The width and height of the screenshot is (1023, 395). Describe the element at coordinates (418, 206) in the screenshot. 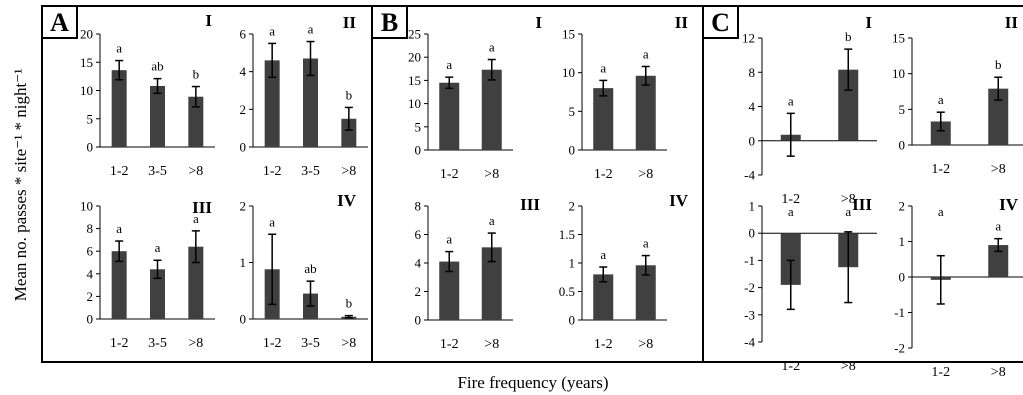

I see `y-tick-label: 8` at that location.